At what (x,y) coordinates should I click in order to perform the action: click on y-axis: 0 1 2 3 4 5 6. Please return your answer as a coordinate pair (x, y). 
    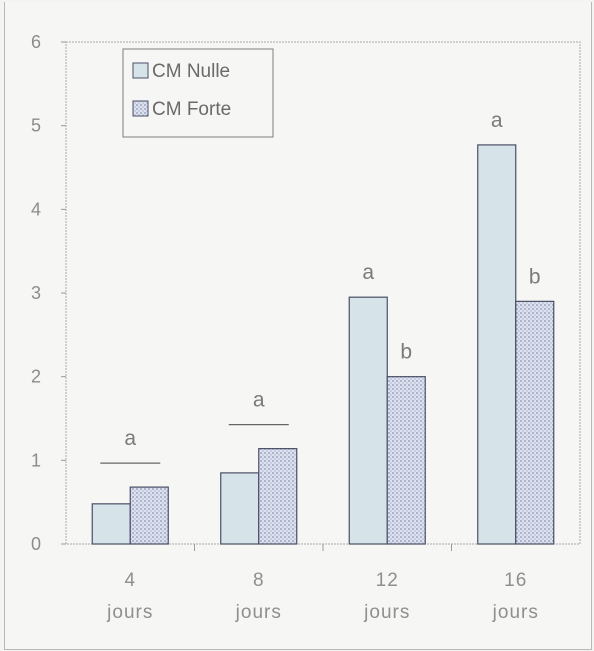
    Looking at the image, I should click on (48, 293).